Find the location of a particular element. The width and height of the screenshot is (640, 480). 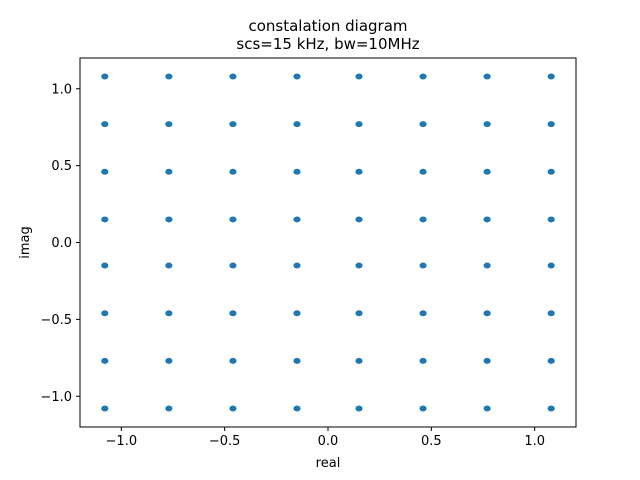

x-axis-ticks: −1.0 −0.5 0.0 0.5 1.0 is located at coordinates (325, 438).